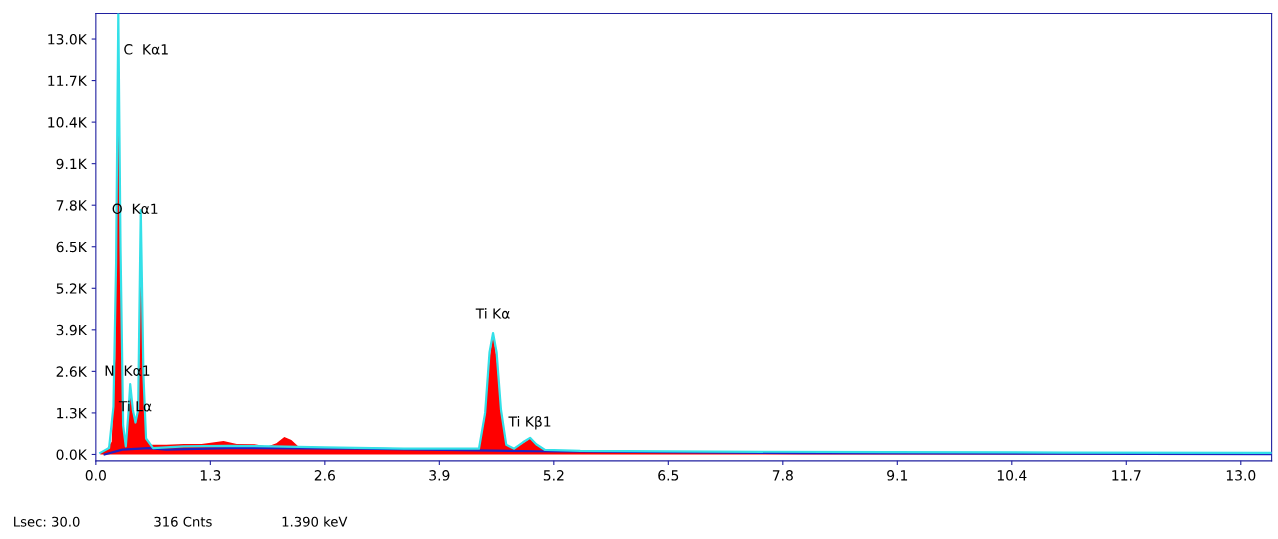 This screenshot has width=1278, height=539. What do you see at coordinates (553, 475) in the screenshot?
I see `x-tick-label: 5.2` at bounding box center [553, 475].